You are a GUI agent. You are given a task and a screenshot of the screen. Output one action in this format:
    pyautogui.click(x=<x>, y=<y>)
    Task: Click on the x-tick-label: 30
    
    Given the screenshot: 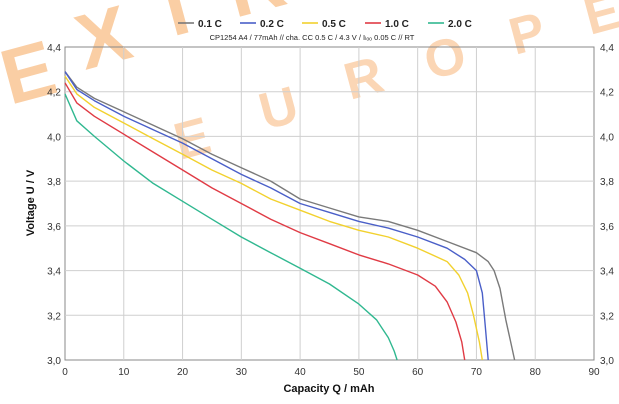 What is the action you would take?
    pyautogui.click(x=242, y=372)
    